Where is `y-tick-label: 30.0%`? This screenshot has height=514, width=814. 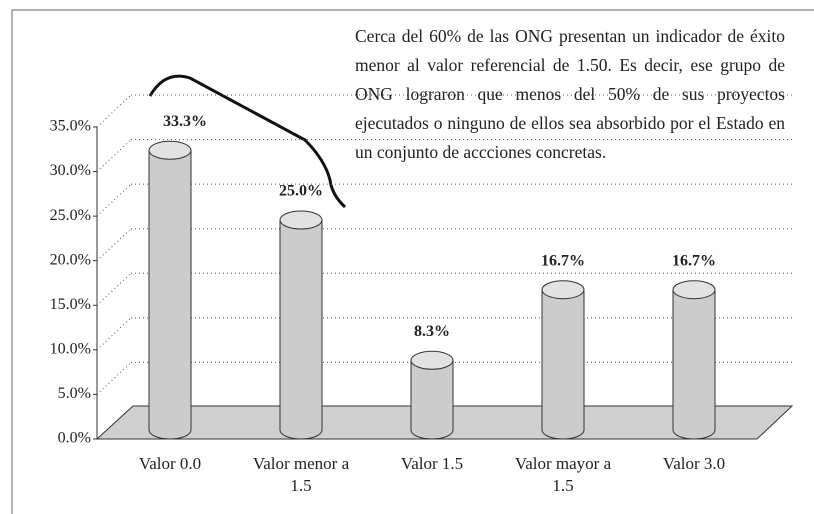 y-tick-label: 30.0% is located at coordinates (70, 170).